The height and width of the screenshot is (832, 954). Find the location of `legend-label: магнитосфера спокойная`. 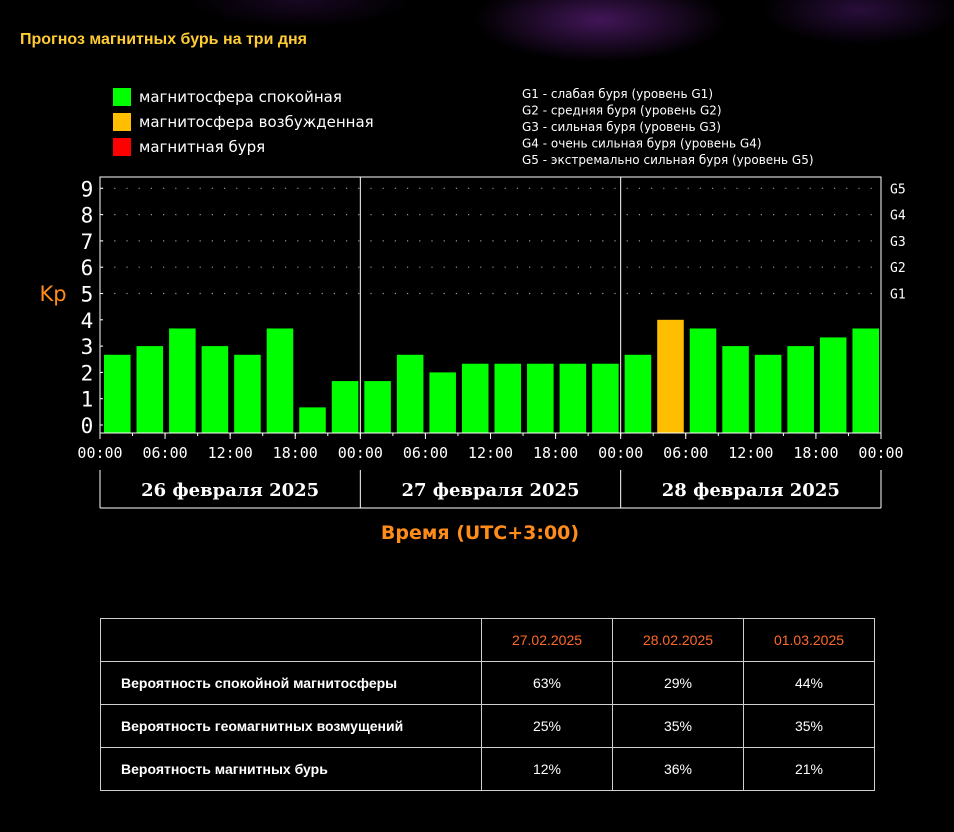

legend-label: магнитосфера спокойная is located at coordinates (240, 97).